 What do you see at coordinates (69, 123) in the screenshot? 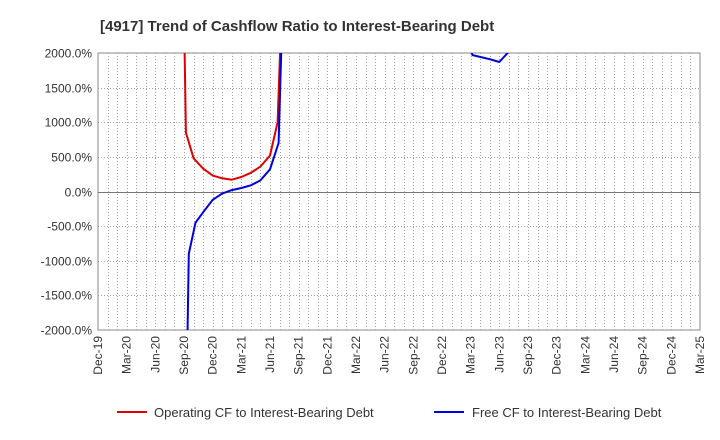
I see `y-tick-label: 1000.0%` at bounding box center [69, 123].